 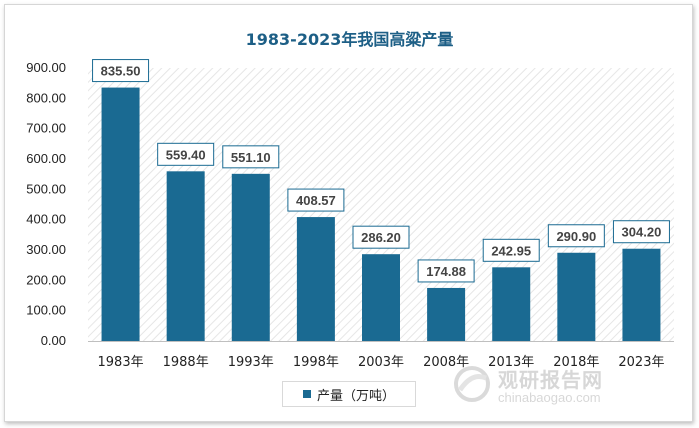 I want to click on data-label: 835.50, so click(x=121, y=71).